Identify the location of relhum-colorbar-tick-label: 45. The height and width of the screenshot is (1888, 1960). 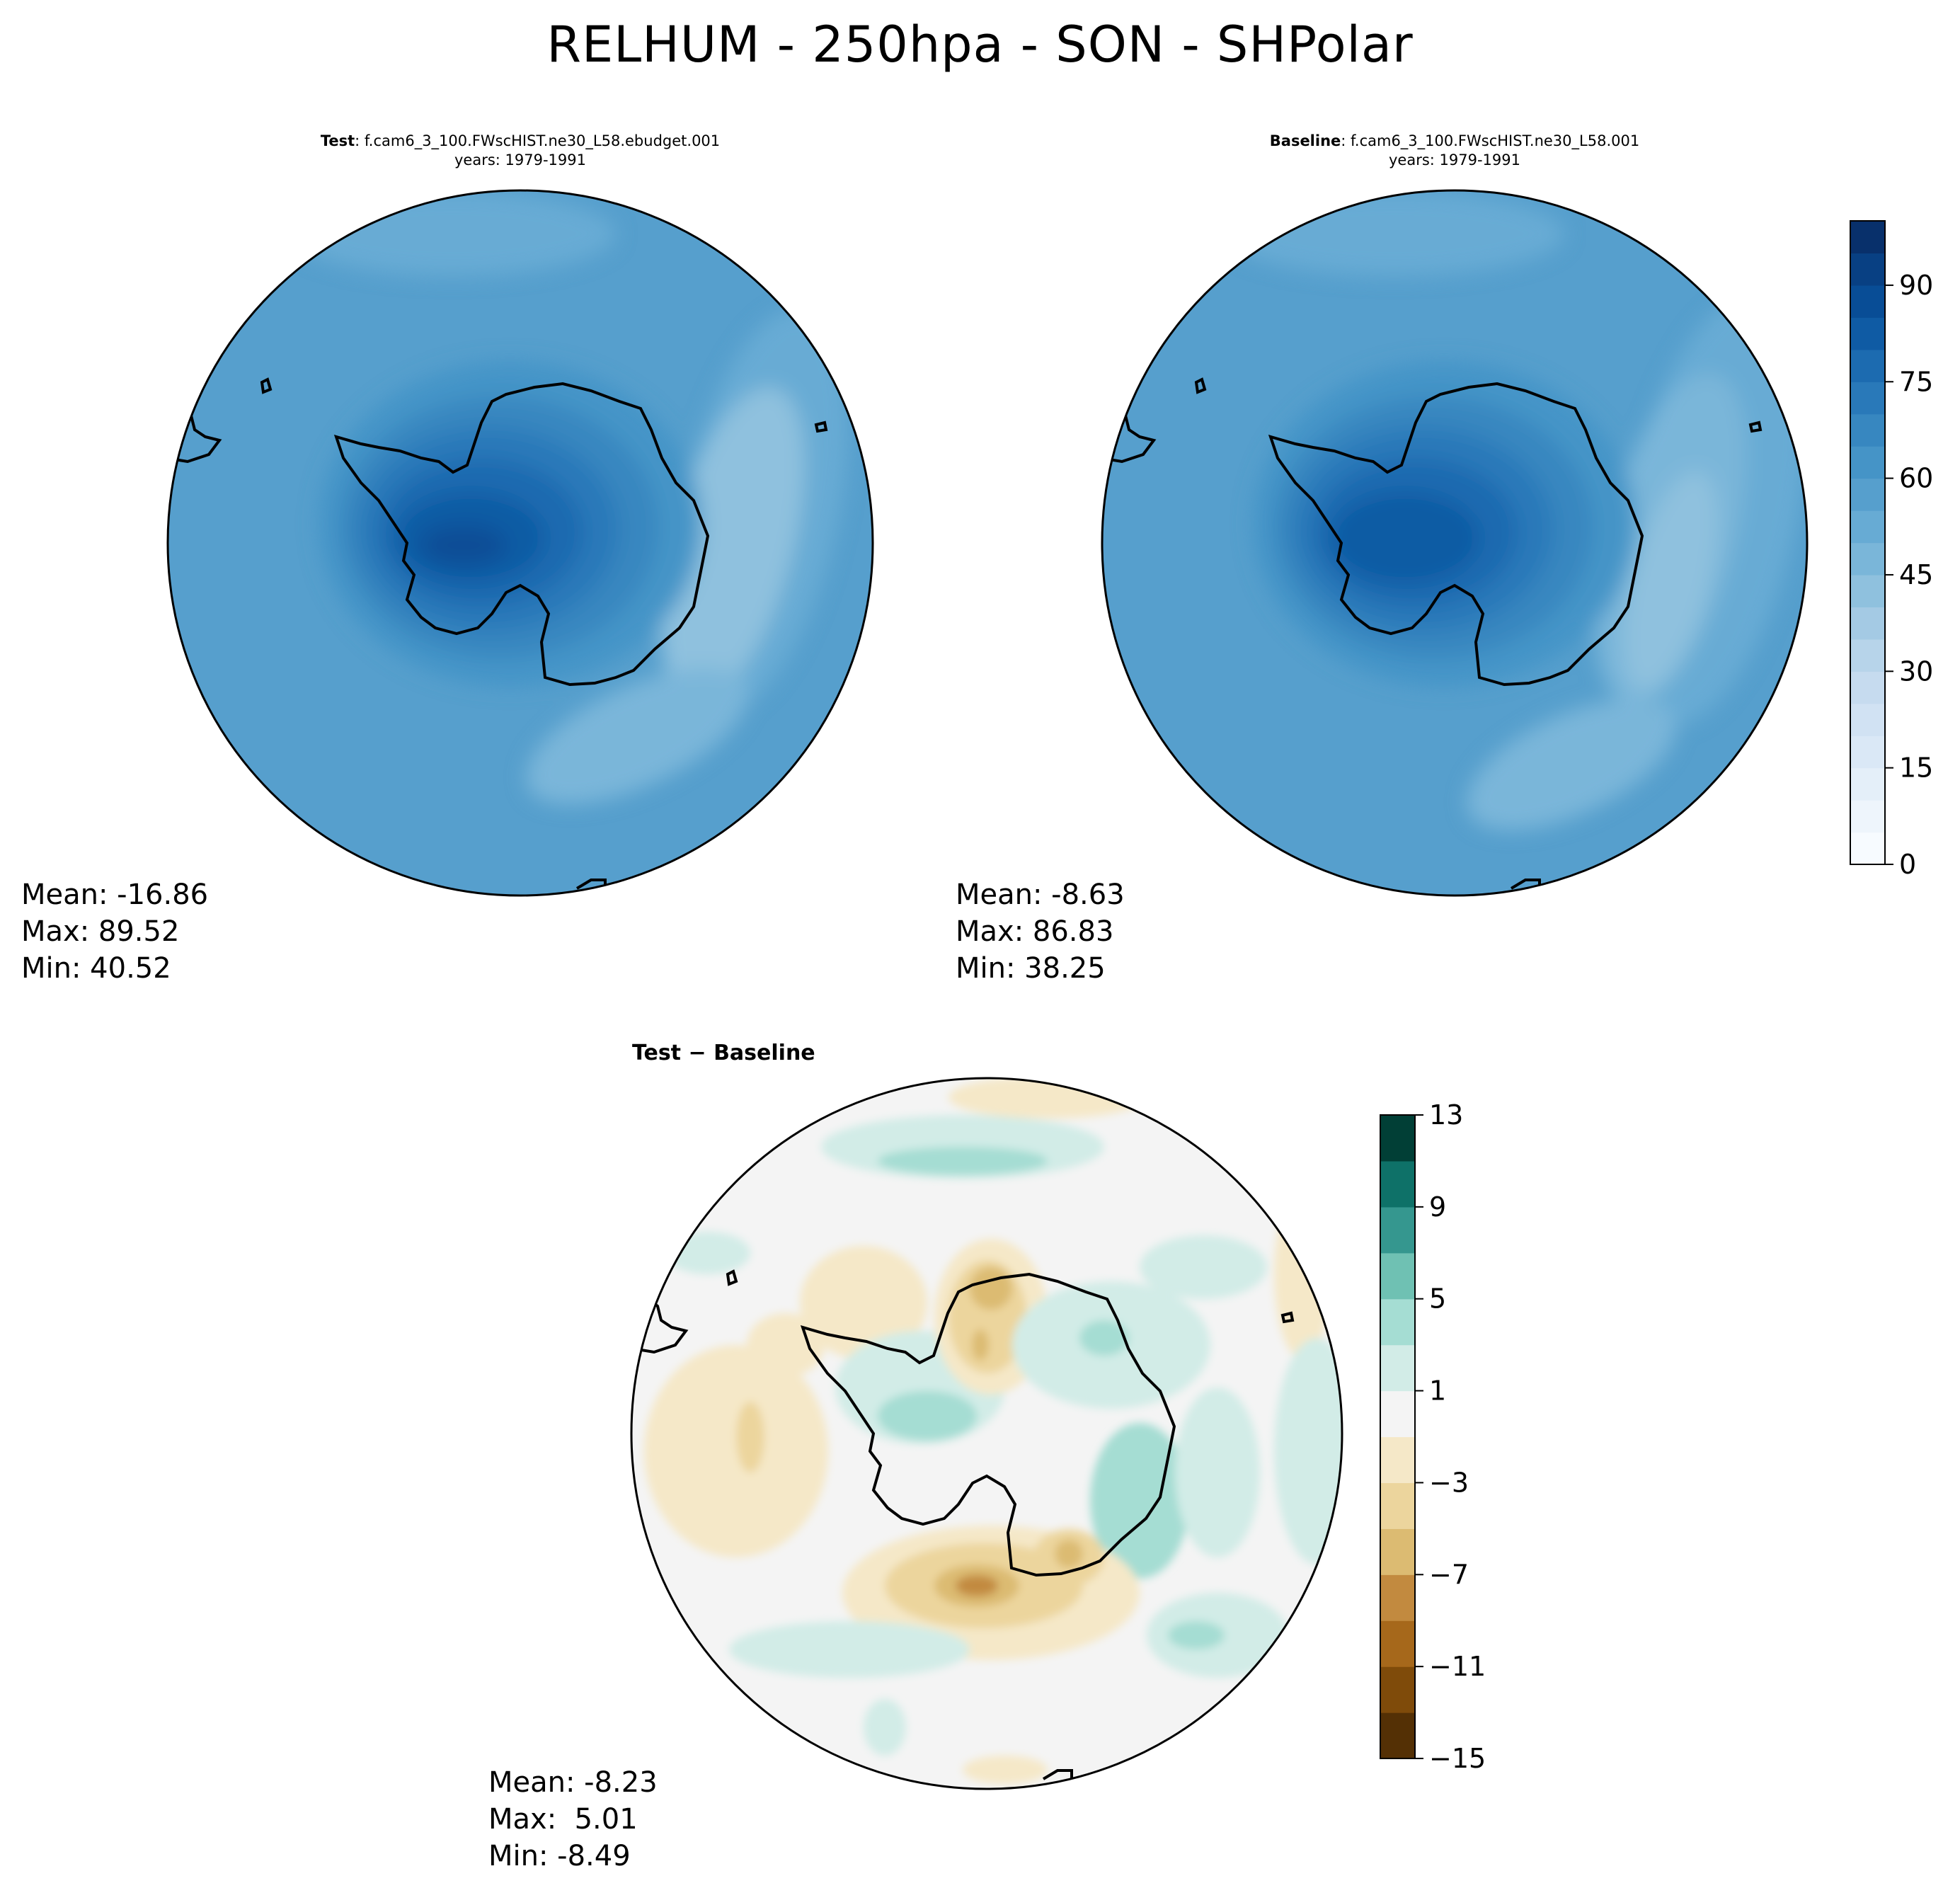
(1916, 575).